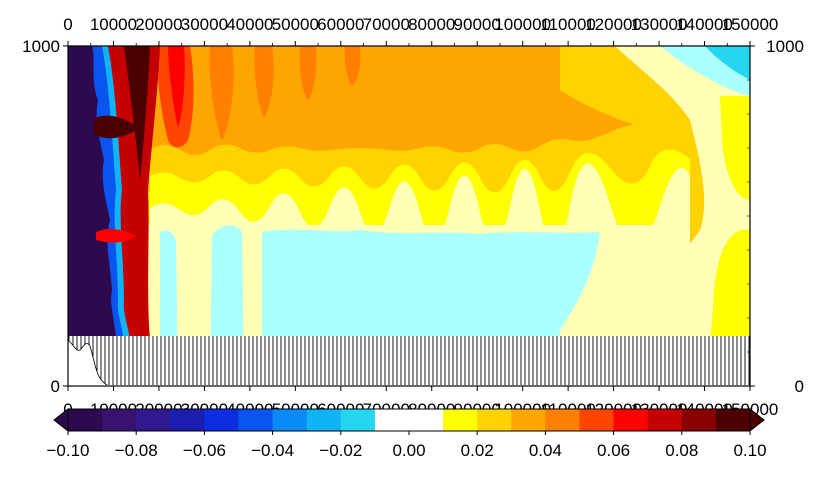 The height and width of the screenshot is (490, 830). I want to click on x-tick-label-top: 30000, so click(204, 24).